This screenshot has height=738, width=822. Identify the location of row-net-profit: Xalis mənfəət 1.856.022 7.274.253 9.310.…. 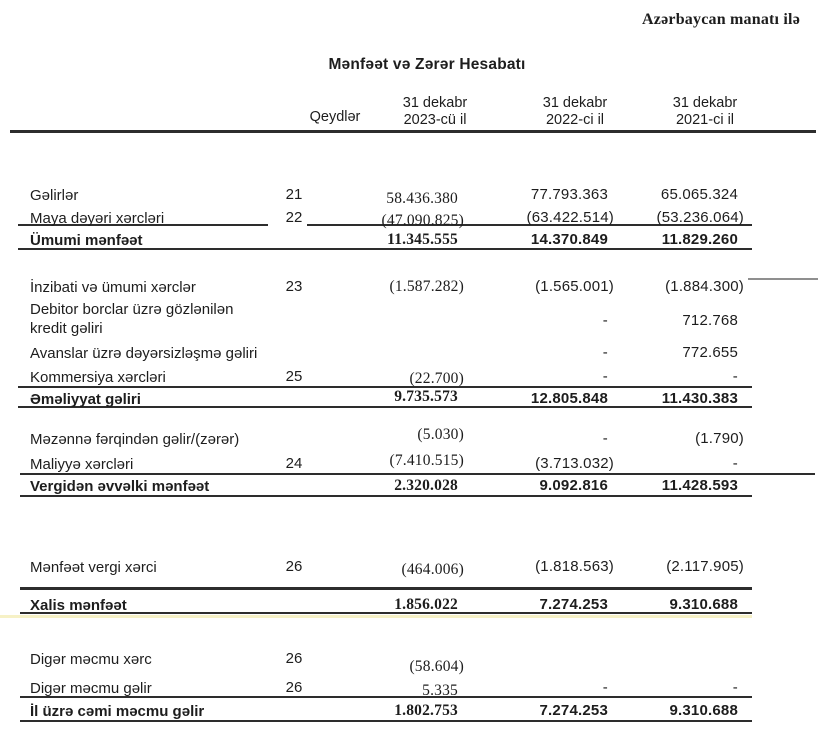
(411, 607).